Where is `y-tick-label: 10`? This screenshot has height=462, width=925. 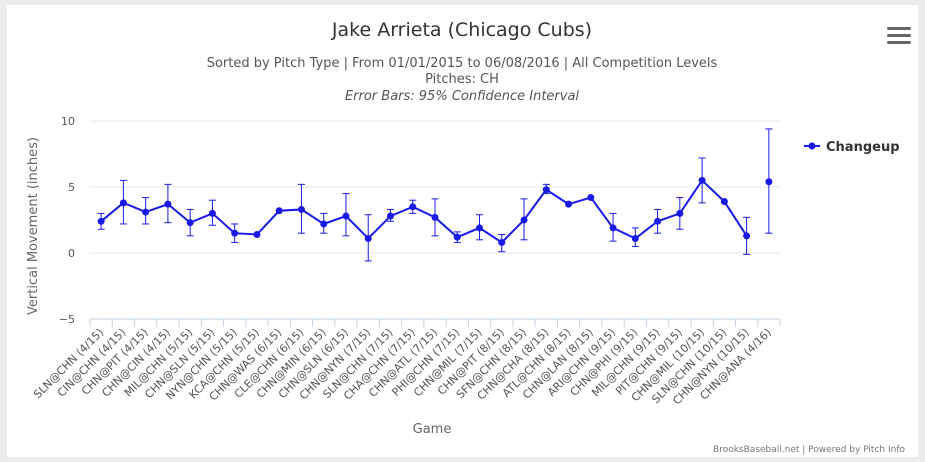
y-tick-label: 10 is located at coordinates (68, 121).